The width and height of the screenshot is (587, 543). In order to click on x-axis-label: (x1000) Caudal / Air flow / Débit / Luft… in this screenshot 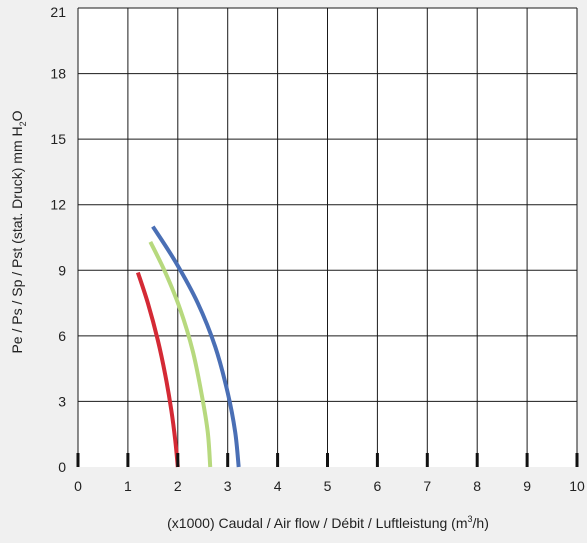, I will do `click(328, 522)`.